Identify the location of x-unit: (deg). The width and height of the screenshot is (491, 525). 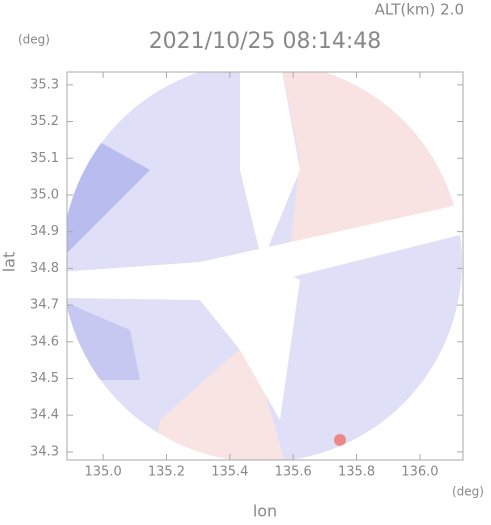
(468, 492).